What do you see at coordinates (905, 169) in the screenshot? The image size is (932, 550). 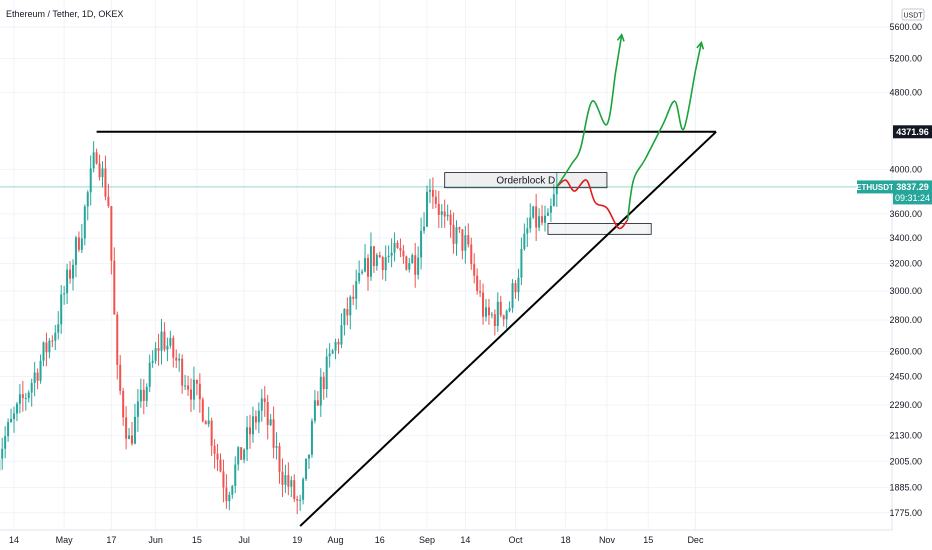 I see `price-tick-label: 4000.00` at bounding box center [905, 169].